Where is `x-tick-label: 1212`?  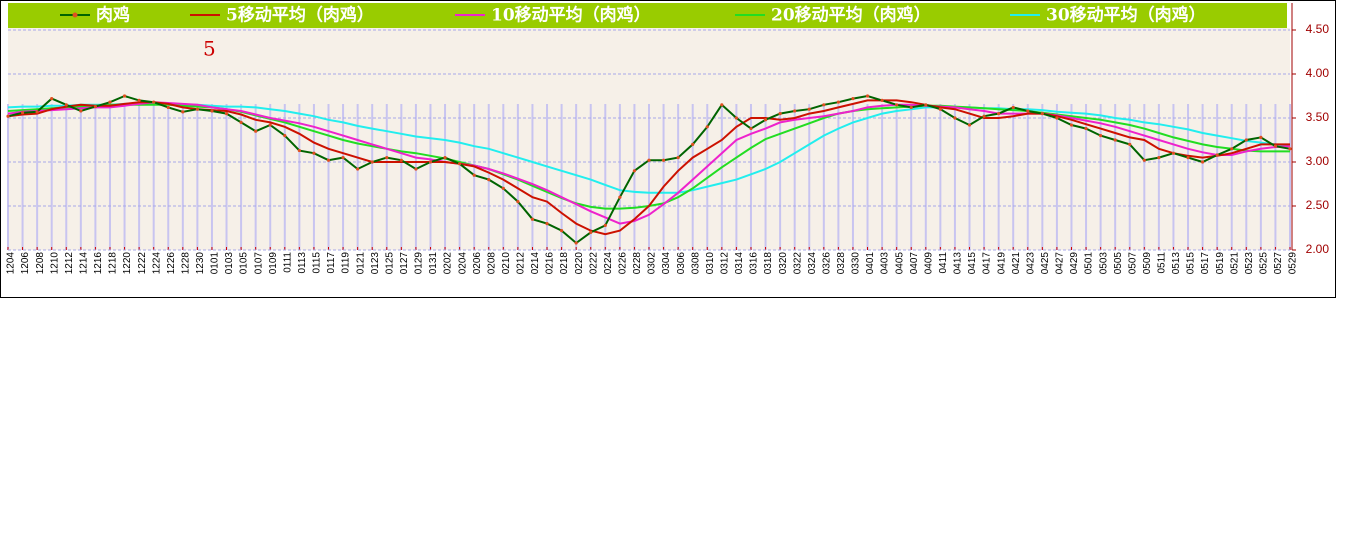
x-tick-label: 1212 is located at coordinates (69, 263).